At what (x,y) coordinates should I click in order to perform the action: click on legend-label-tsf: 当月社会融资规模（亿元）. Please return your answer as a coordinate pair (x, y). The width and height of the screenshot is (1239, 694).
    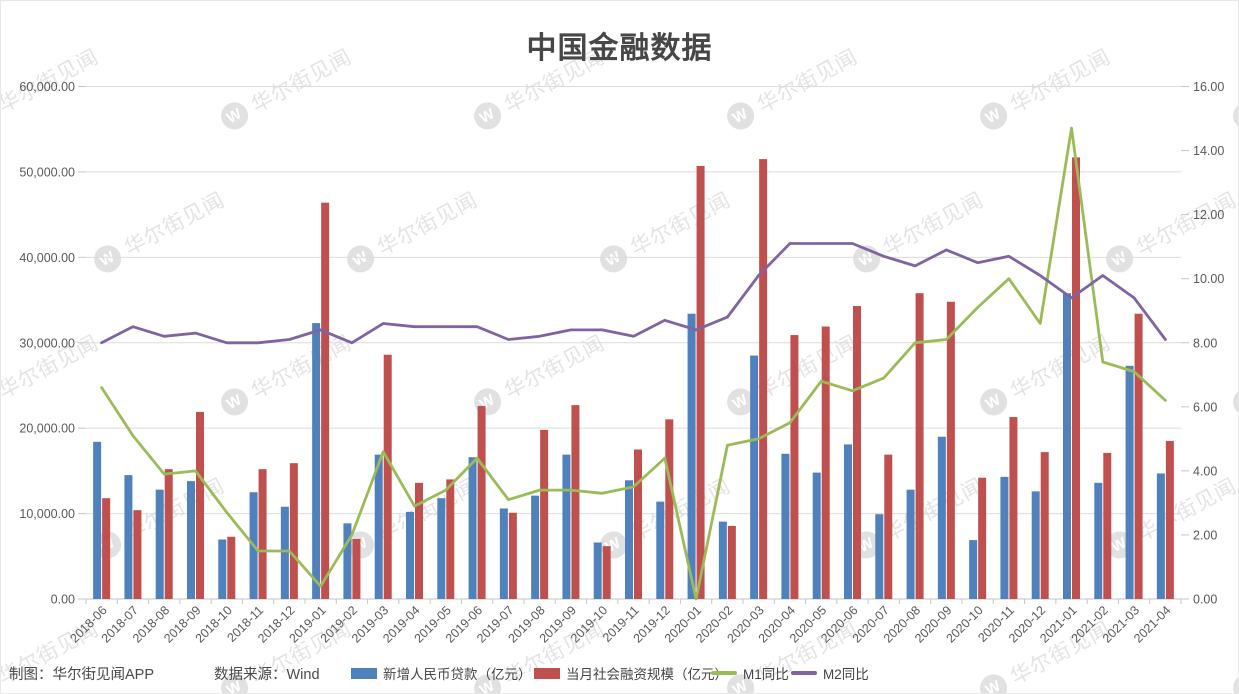
    Looking at the image, I should click on (647, 674).